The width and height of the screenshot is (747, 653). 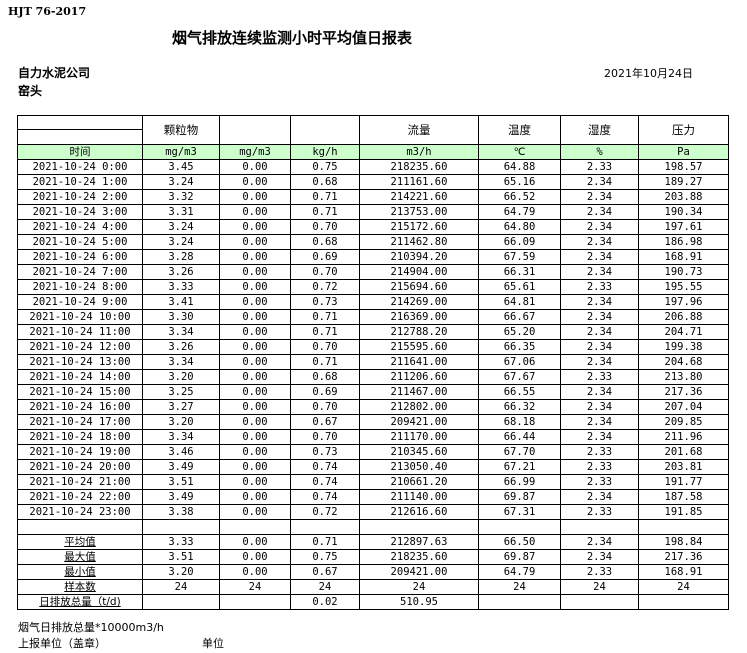 What do you see at coordinates (419, 542) in the screenshot?
I see `summary-row-cell: 212897.63` at bounding box center [419, 542].